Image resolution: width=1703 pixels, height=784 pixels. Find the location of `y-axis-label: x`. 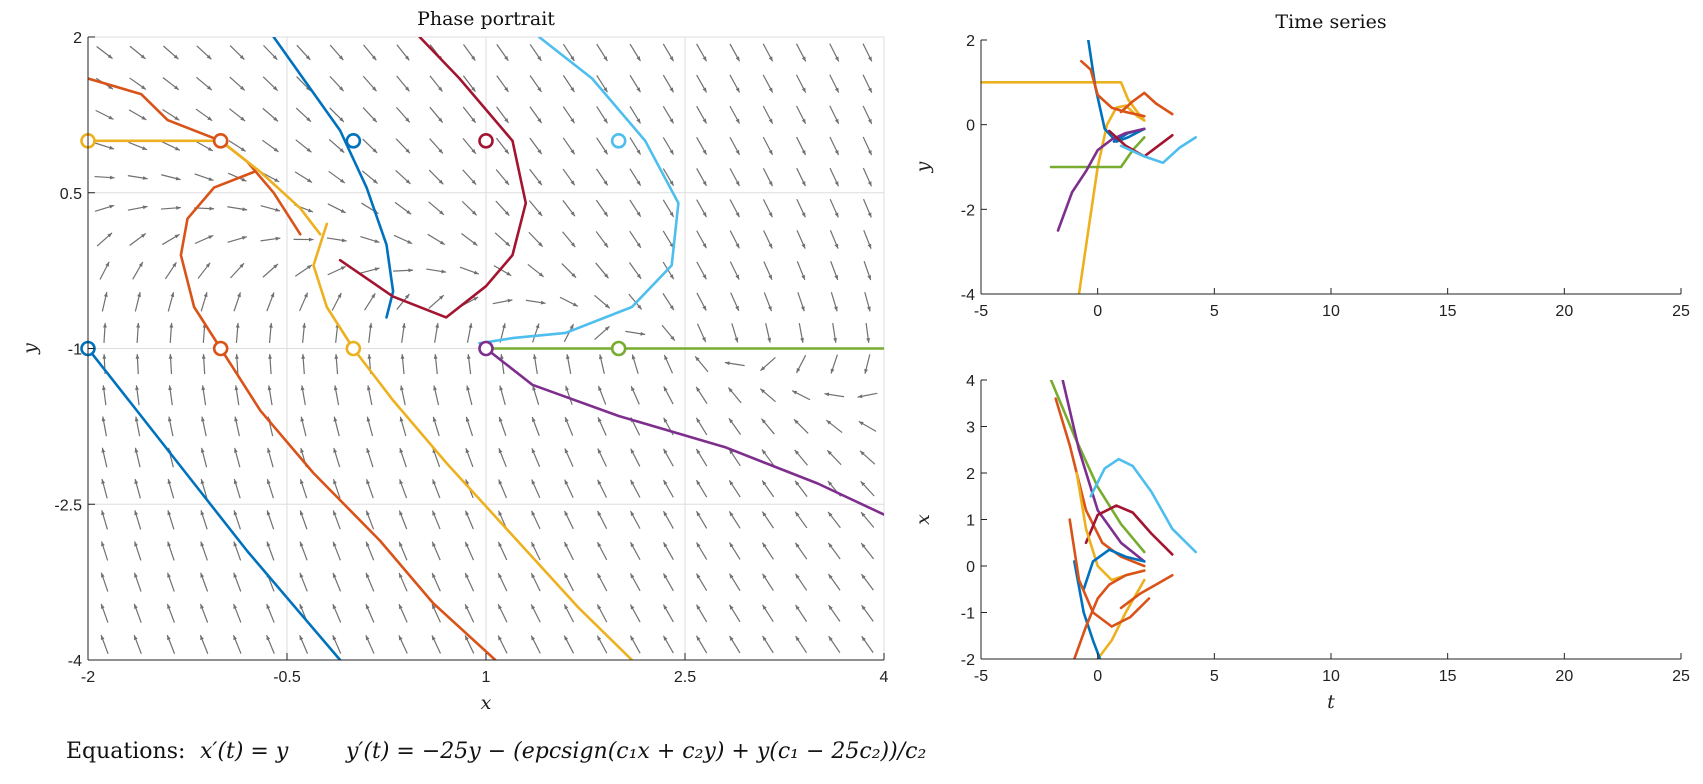

y-axis-label: x is located at coordinates (923, 519).